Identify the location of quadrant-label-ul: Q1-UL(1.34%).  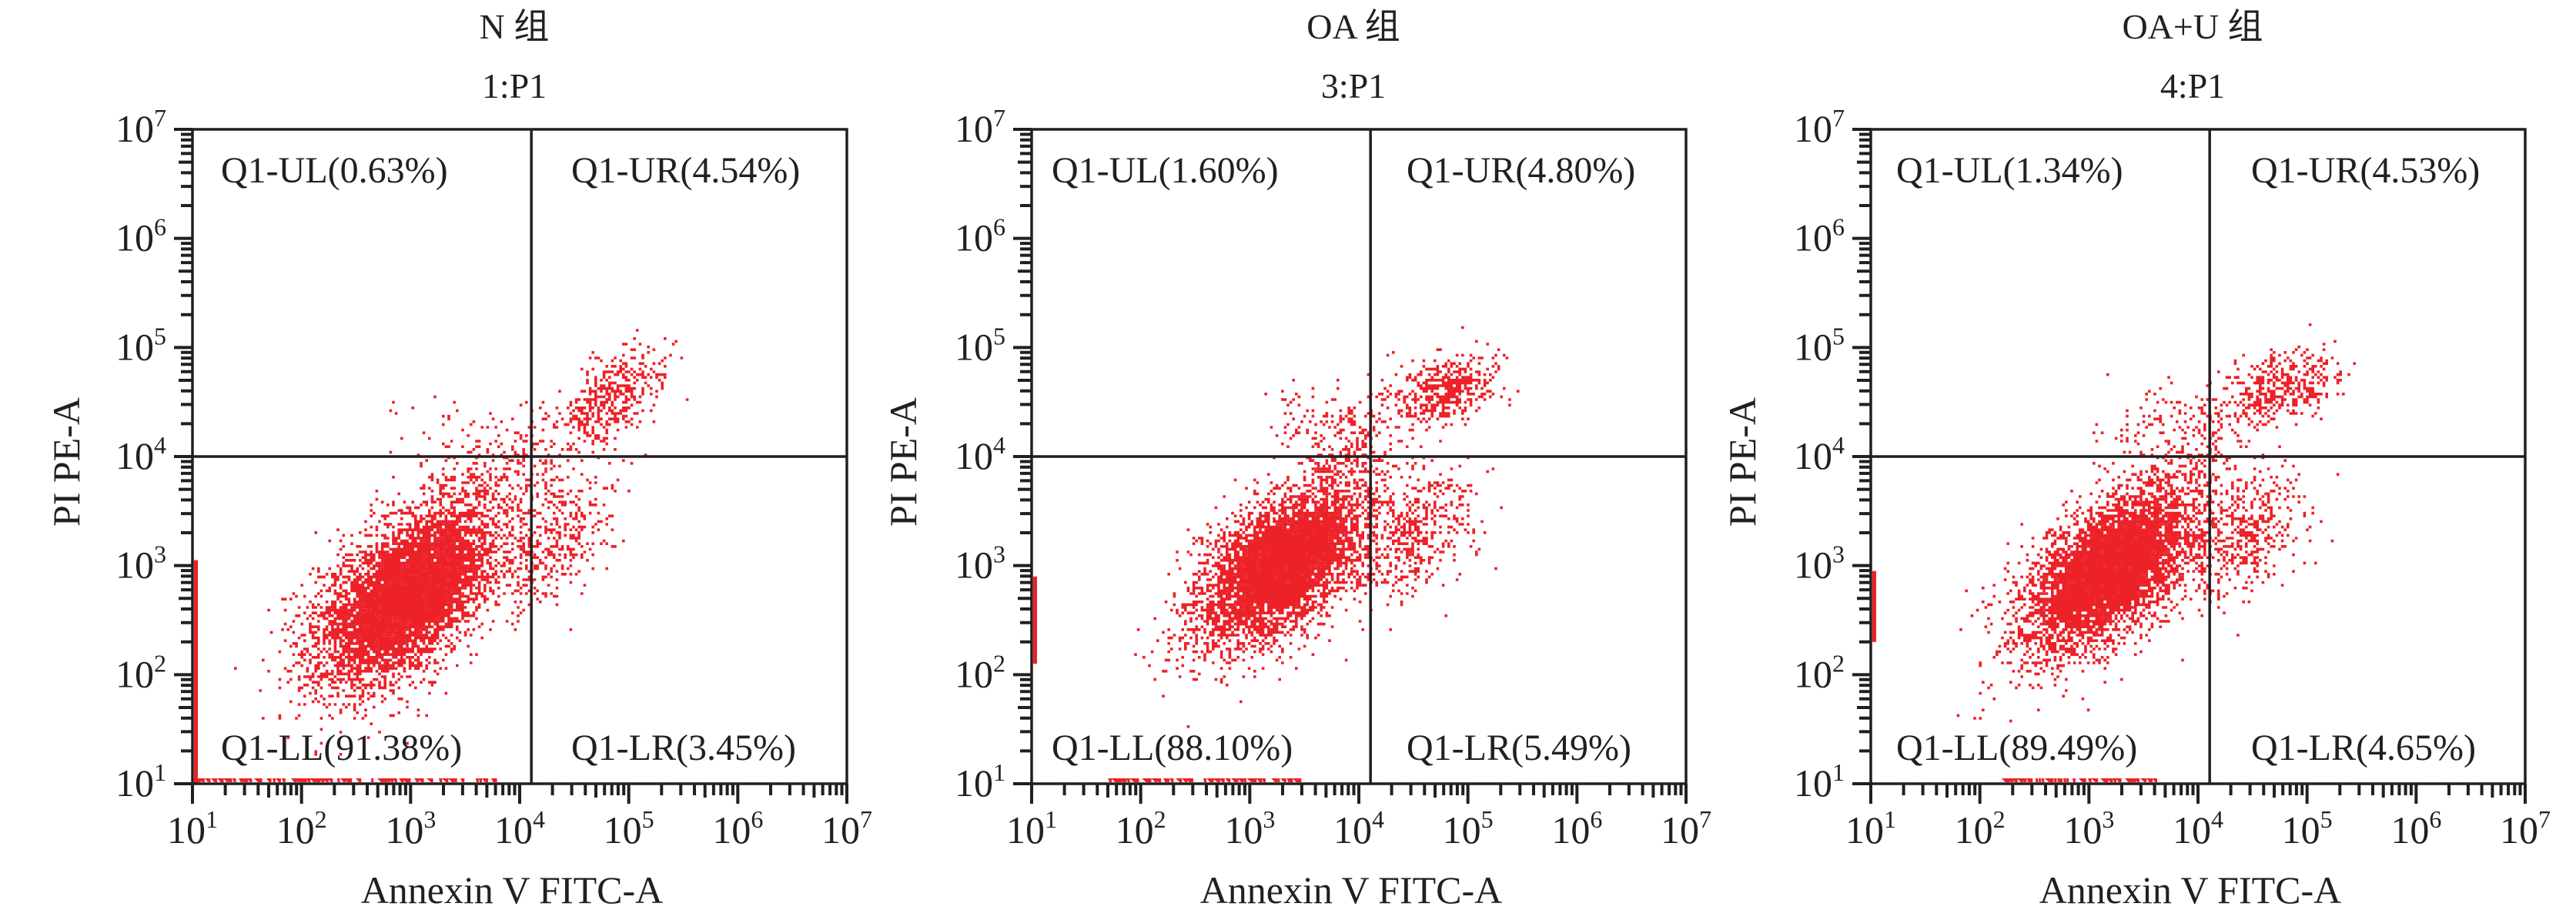
(2010, 171).